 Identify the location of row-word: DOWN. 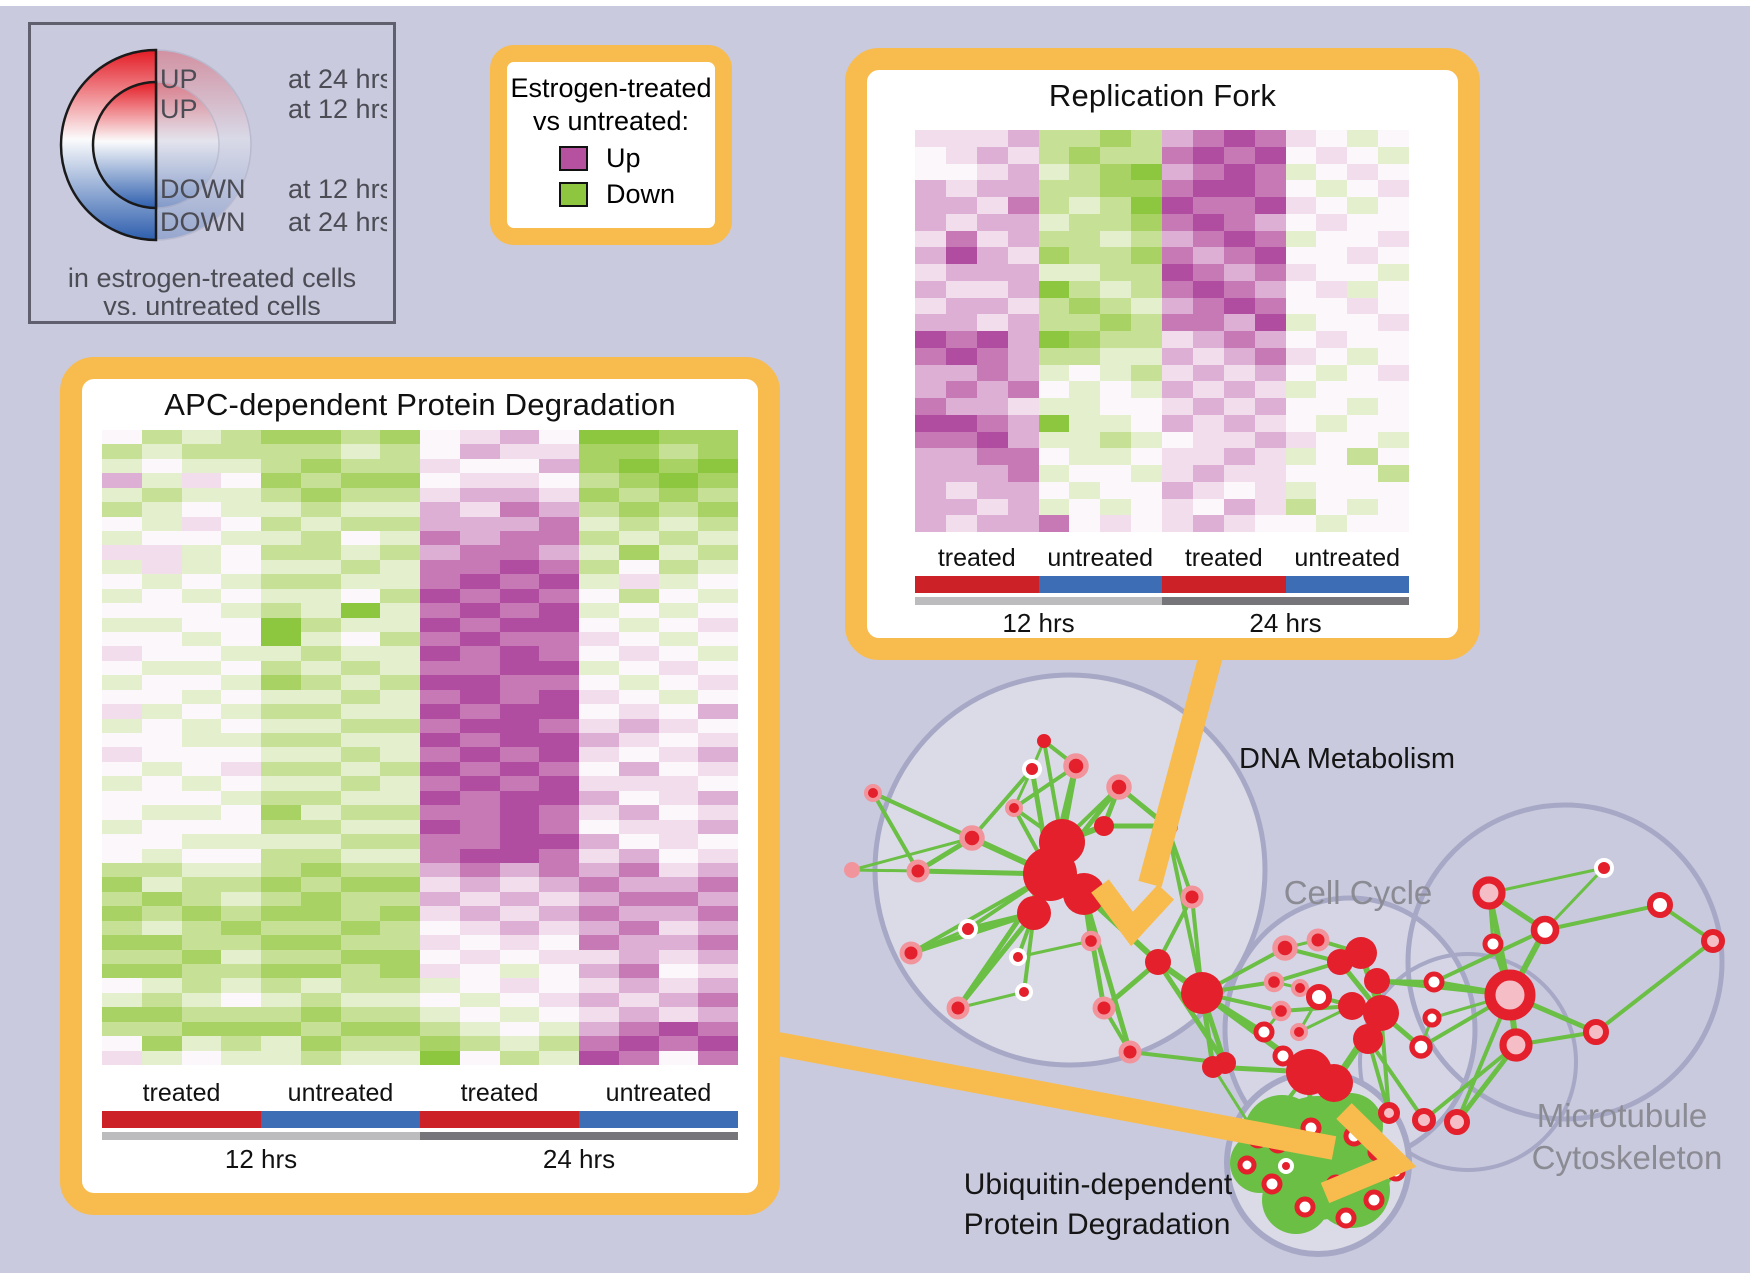
(202, 222).